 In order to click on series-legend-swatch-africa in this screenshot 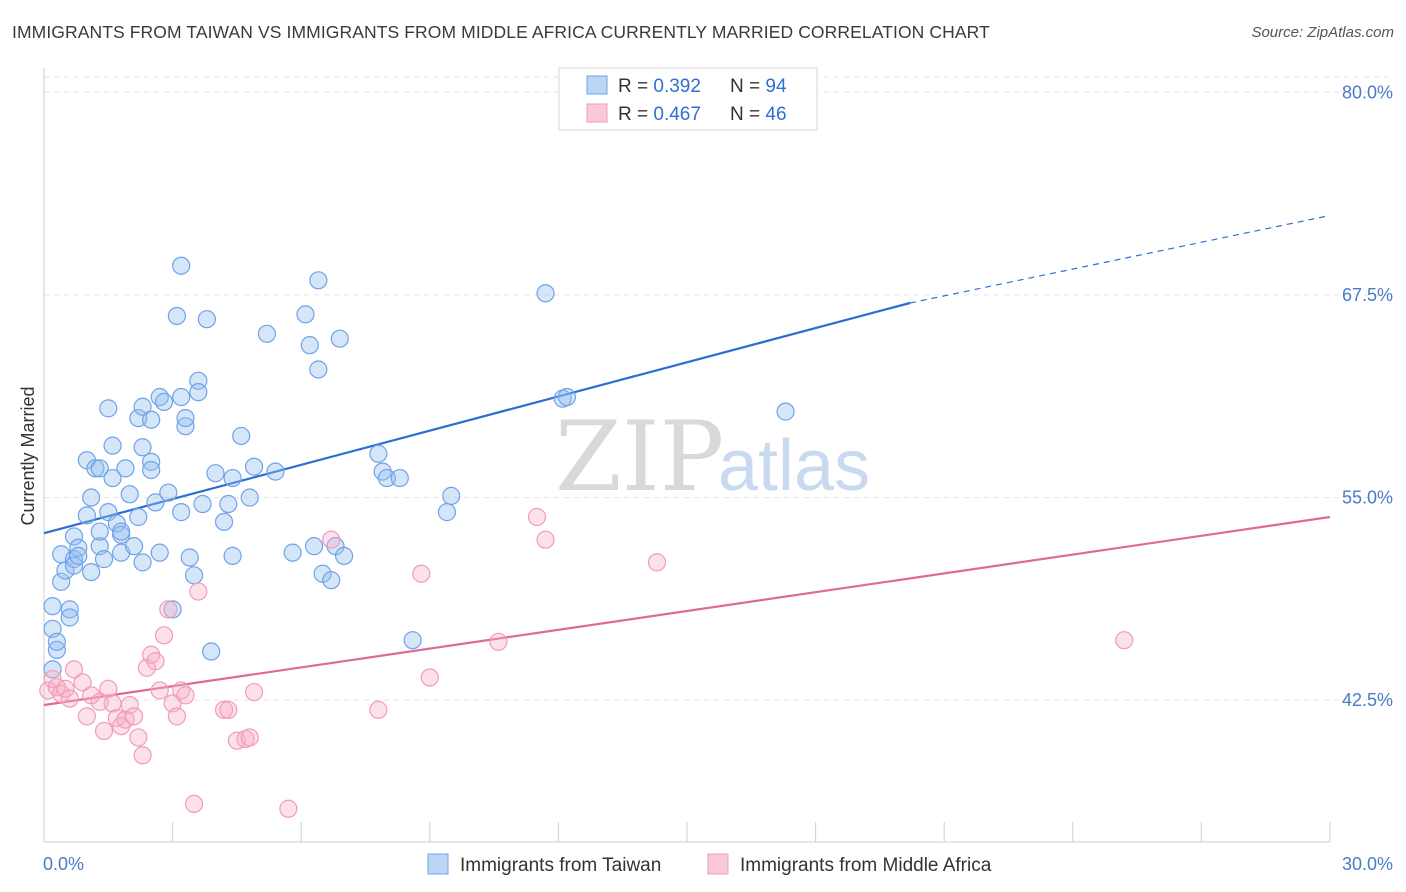, I will do `click(718, 864)`.